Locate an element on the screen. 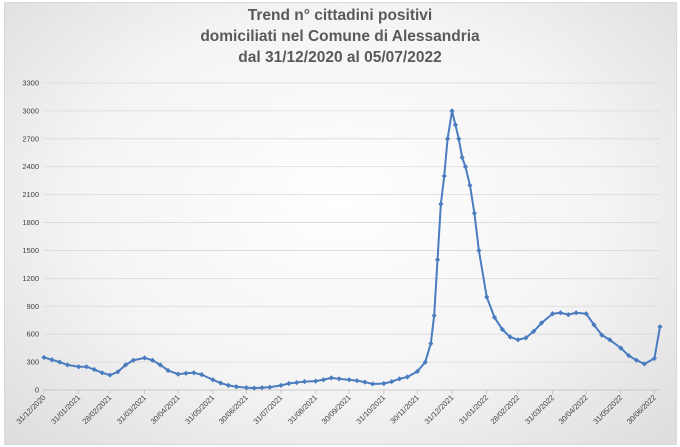 The image size is (680, 447). y-tick-label: 2100 is located at coordinates (30, 194).